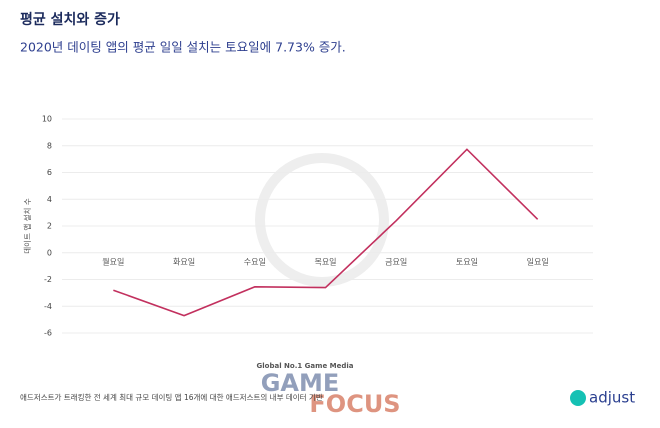  Describe the element at coordinates (612, 398) in the screenshot. I see `brand: adjust` at that location.